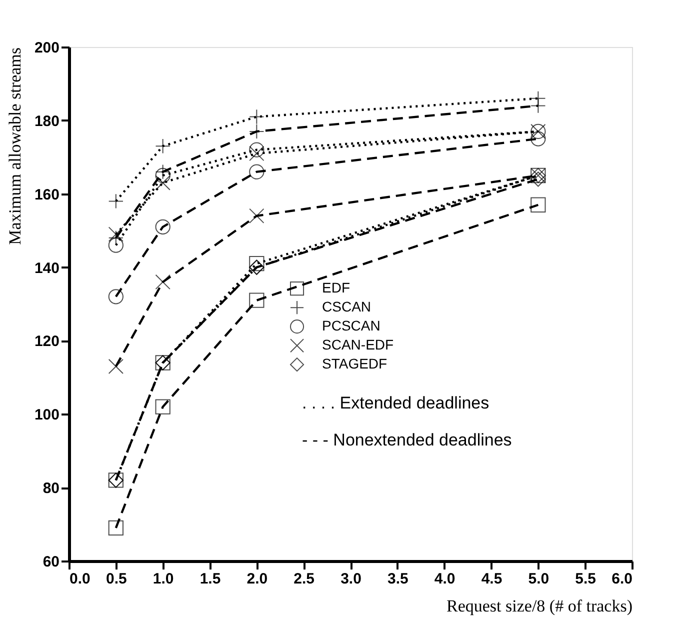 The width and height of the screenshot is (680, 619). Describe the element at coordinates (539, 606) in the screenshot. I see `x-axis-title: Request size/8 (# of tracks)` at that location.